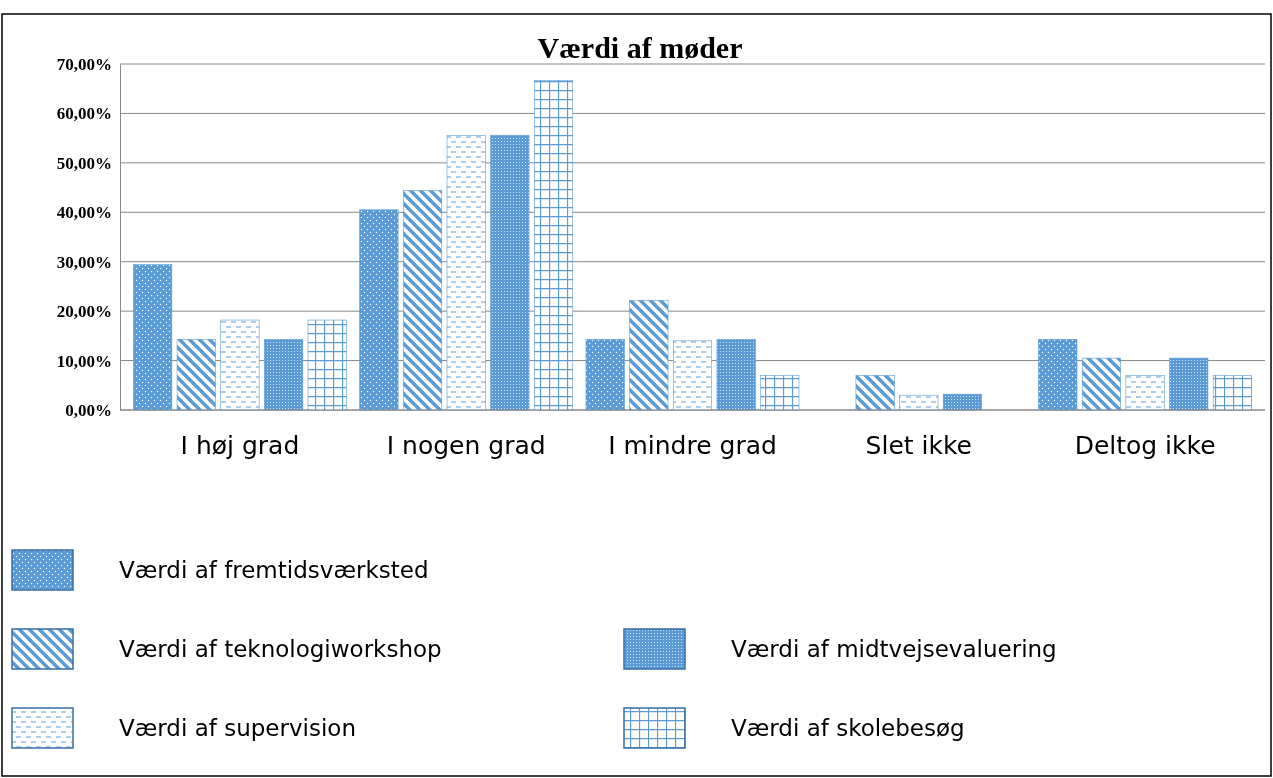  What do you see at coordinates (274, 570) in the screenshot?
I see `legend-label: Værdi af fremtidsværksted` at bounding box center [274, 570].